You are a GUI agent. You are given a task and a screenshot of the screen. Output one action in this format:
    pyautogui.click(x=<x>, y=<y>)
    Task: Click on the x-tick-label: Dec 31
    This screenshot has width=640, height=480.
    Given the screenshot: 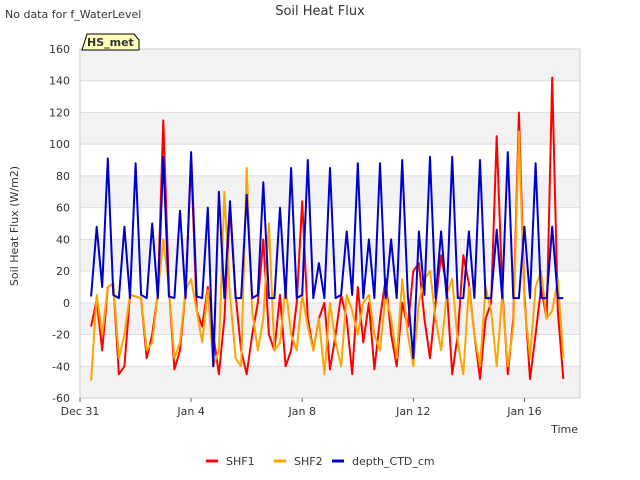 What is the action you would take?
    pyautogui.click(x=80, y=411)
    